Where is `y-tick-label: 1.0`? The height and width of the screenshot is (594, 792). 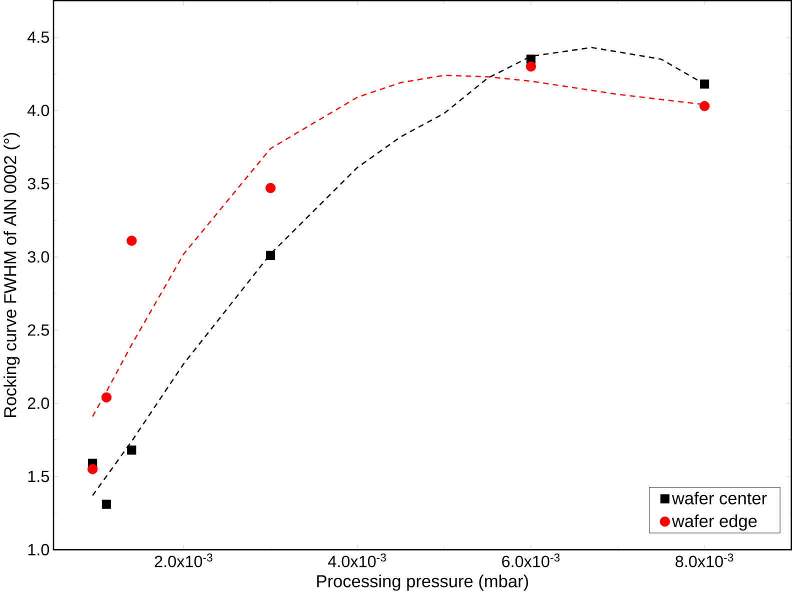 y-tick-label: 1.0 is located at coordinates (39, 550).